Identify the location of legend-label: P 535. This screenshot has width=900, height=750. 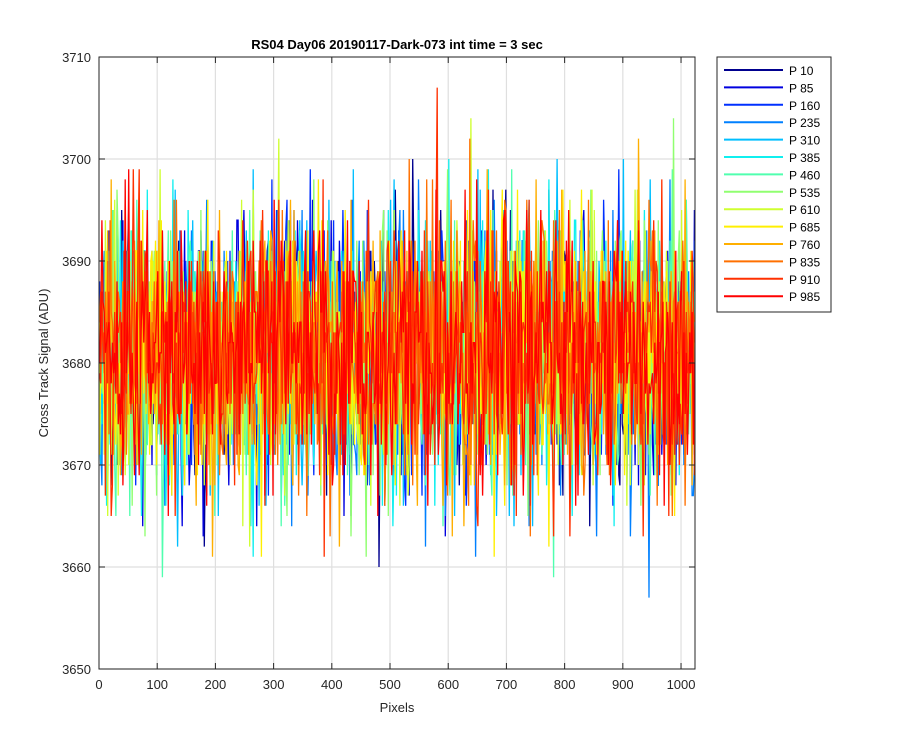
(804, 193).